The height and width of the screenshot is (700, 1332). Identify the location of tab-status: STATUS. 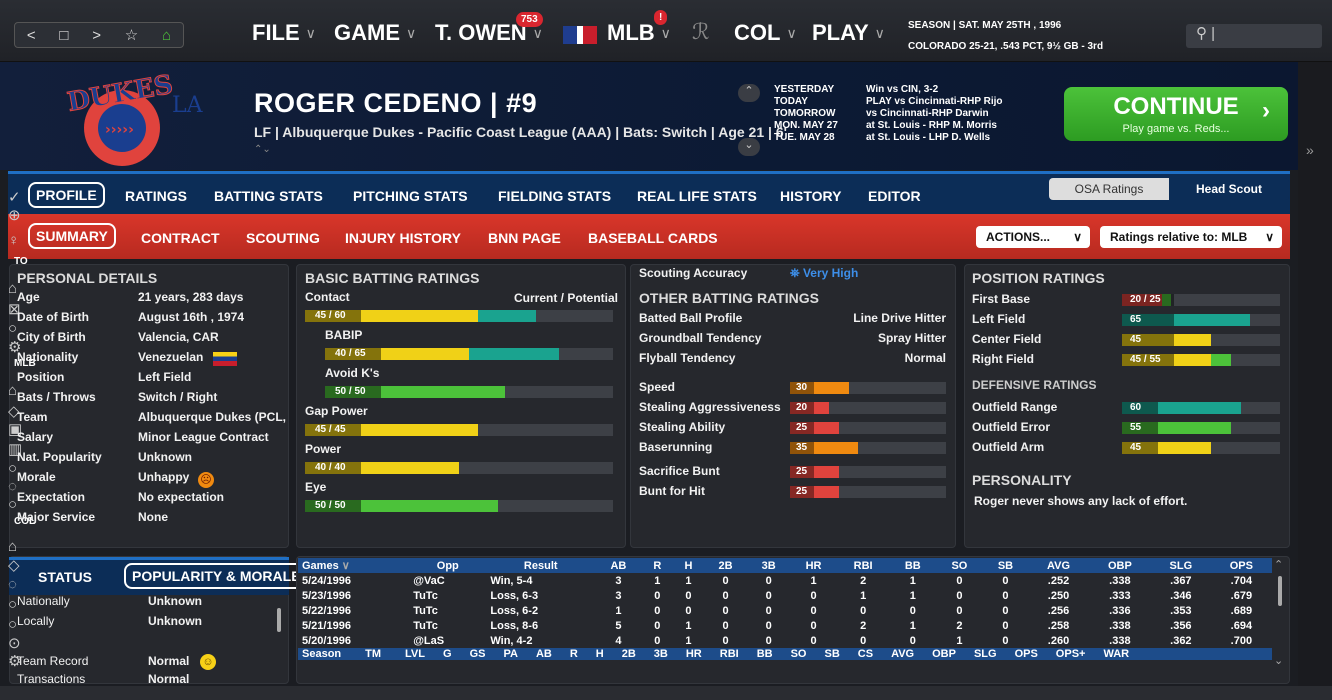
(65, 577).